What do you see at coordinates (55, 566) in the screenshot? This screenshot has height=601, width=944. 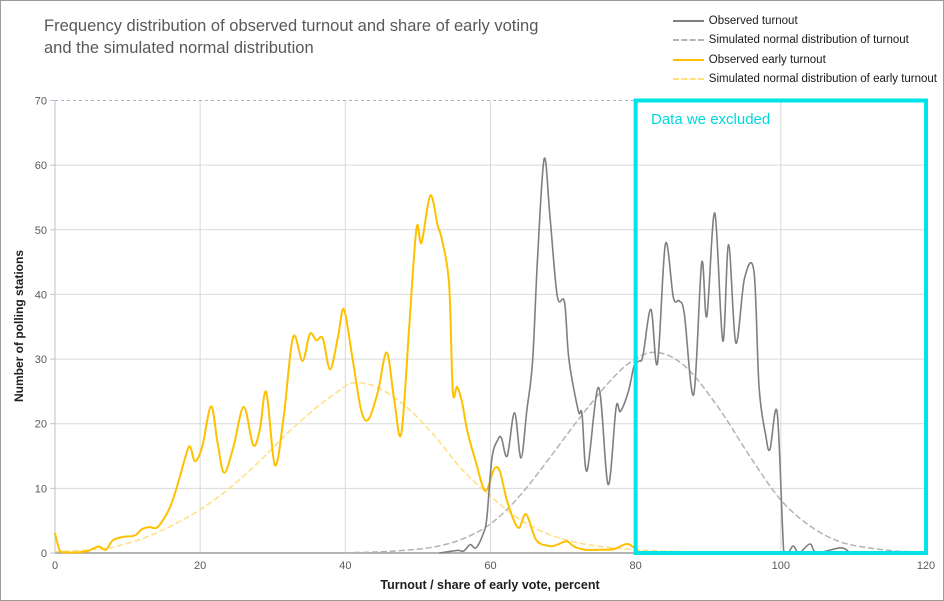 I see `x-tick-label: 0` at bounding box center [55, 566].